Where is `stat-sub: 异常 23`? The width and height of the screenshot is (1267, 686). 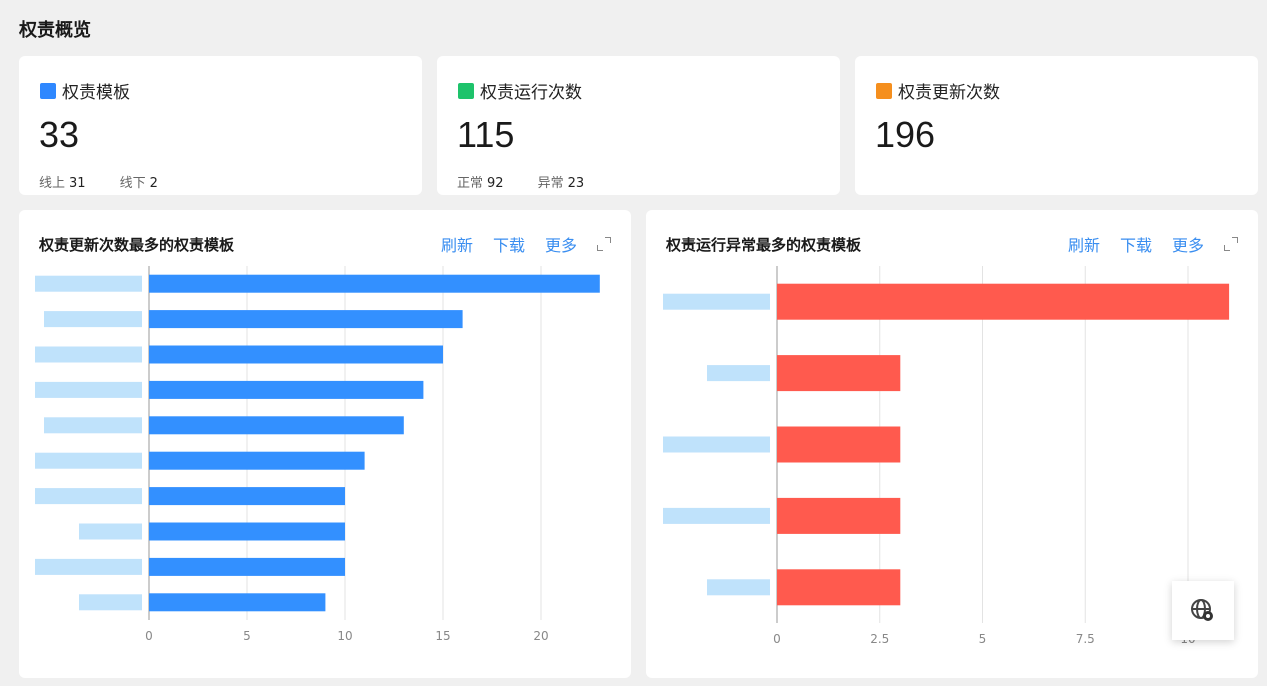 stat-sub: 异常 23 is located at coordinates (561, 181).